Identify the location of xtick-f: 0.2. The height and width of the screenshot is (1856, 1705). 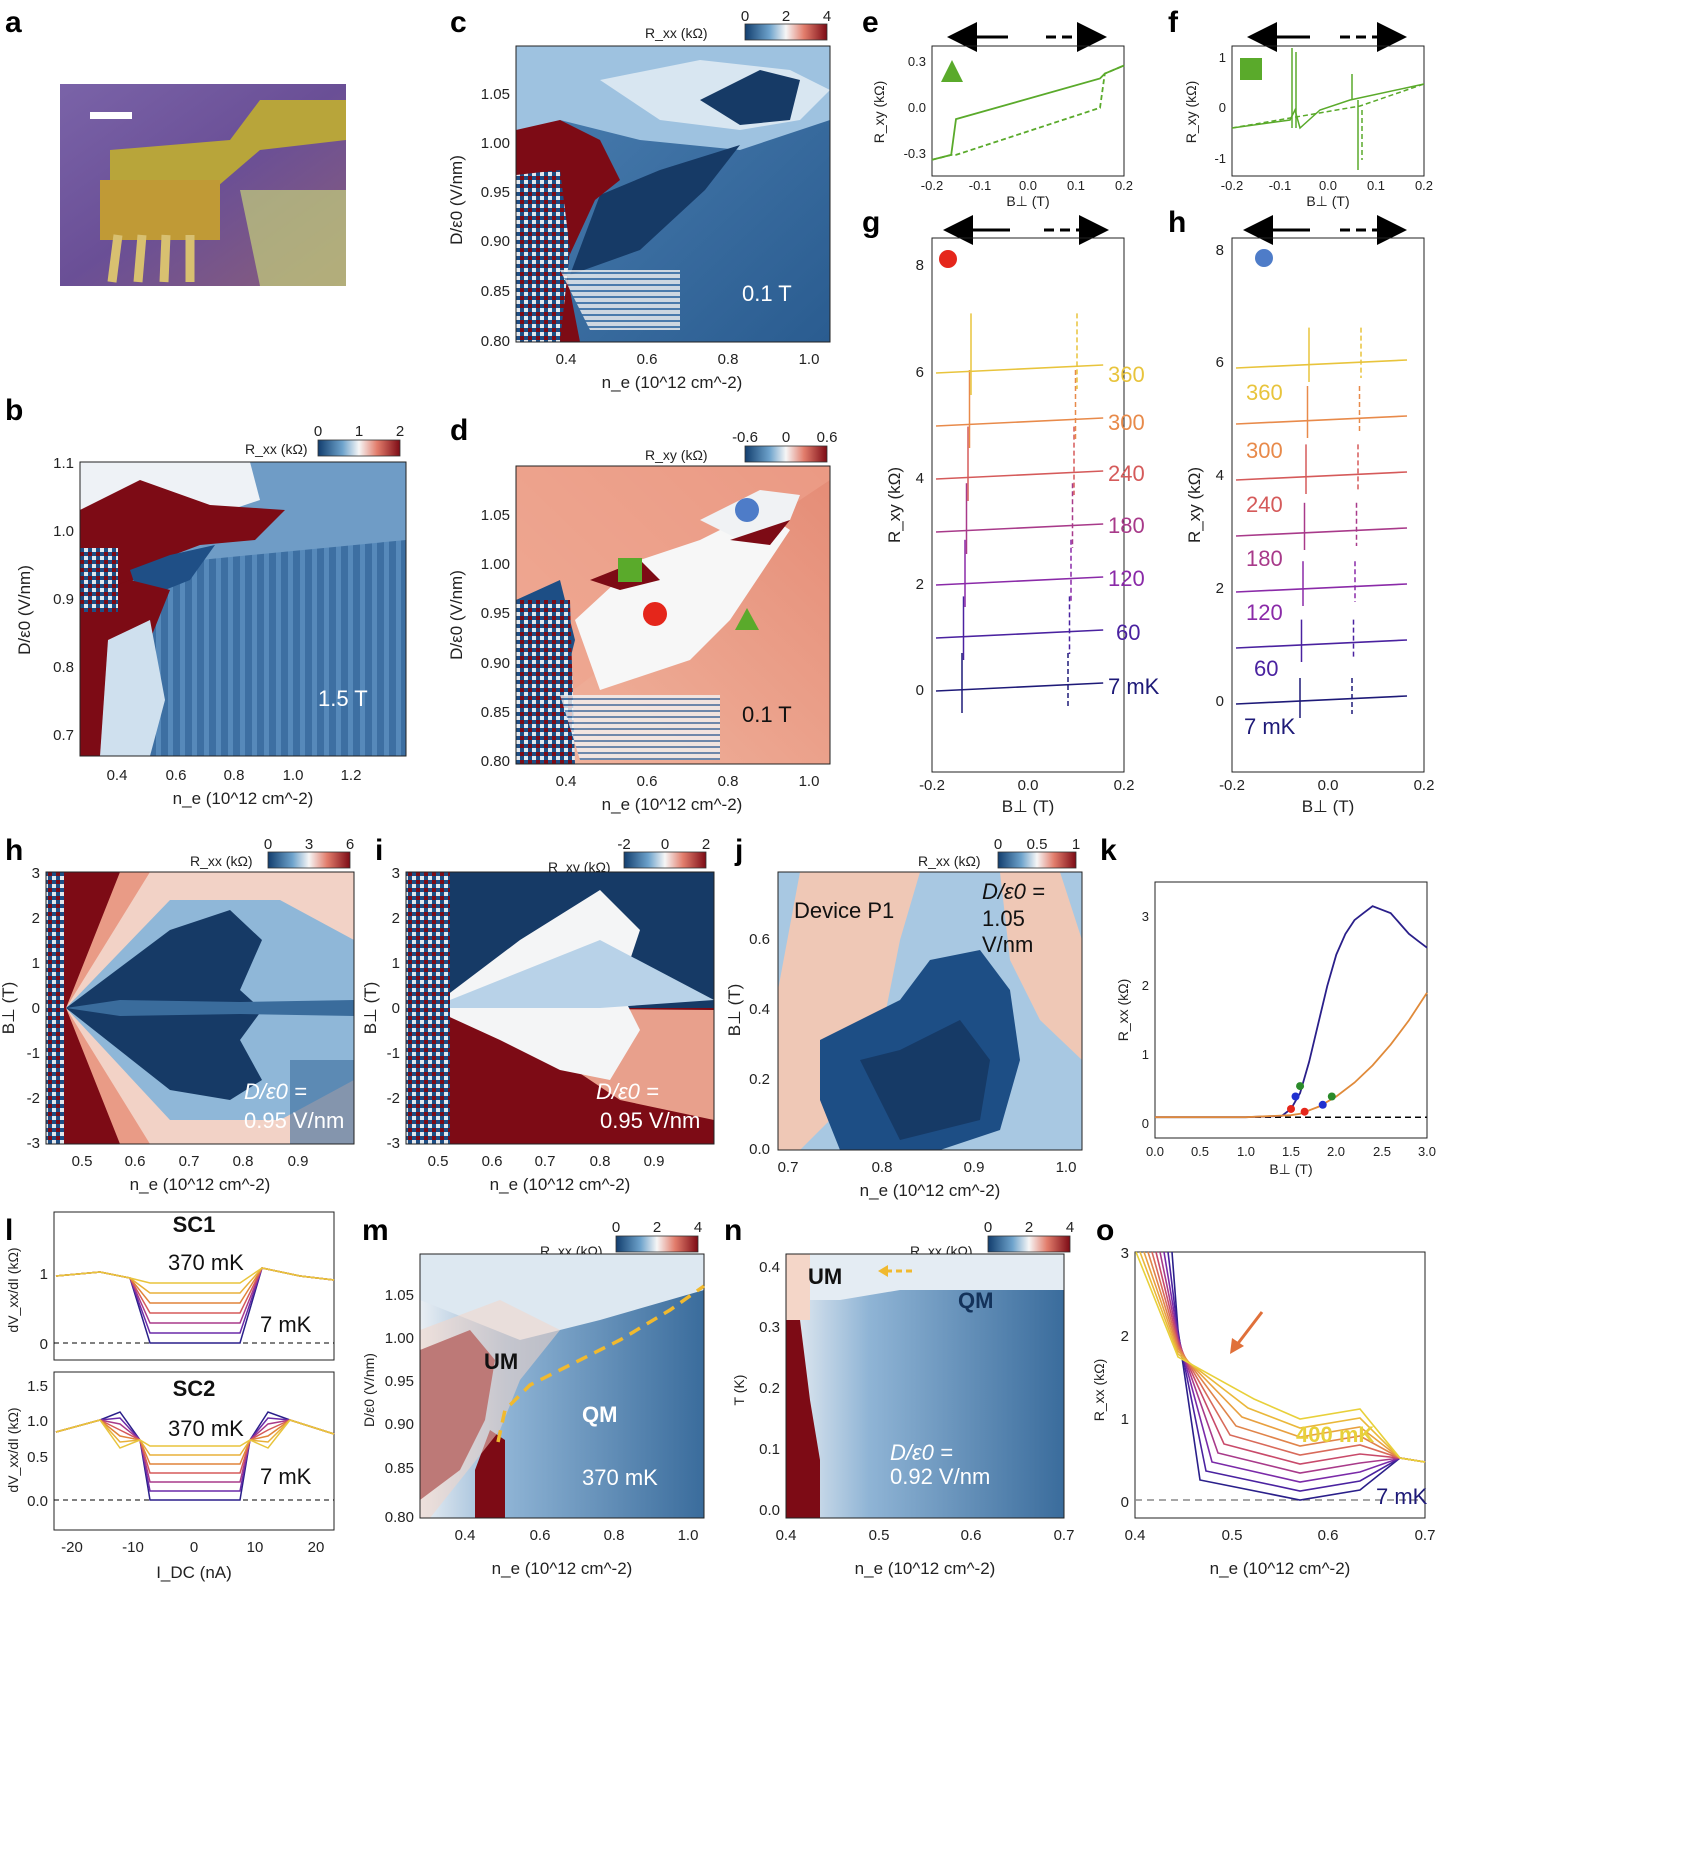
(1424, 185).